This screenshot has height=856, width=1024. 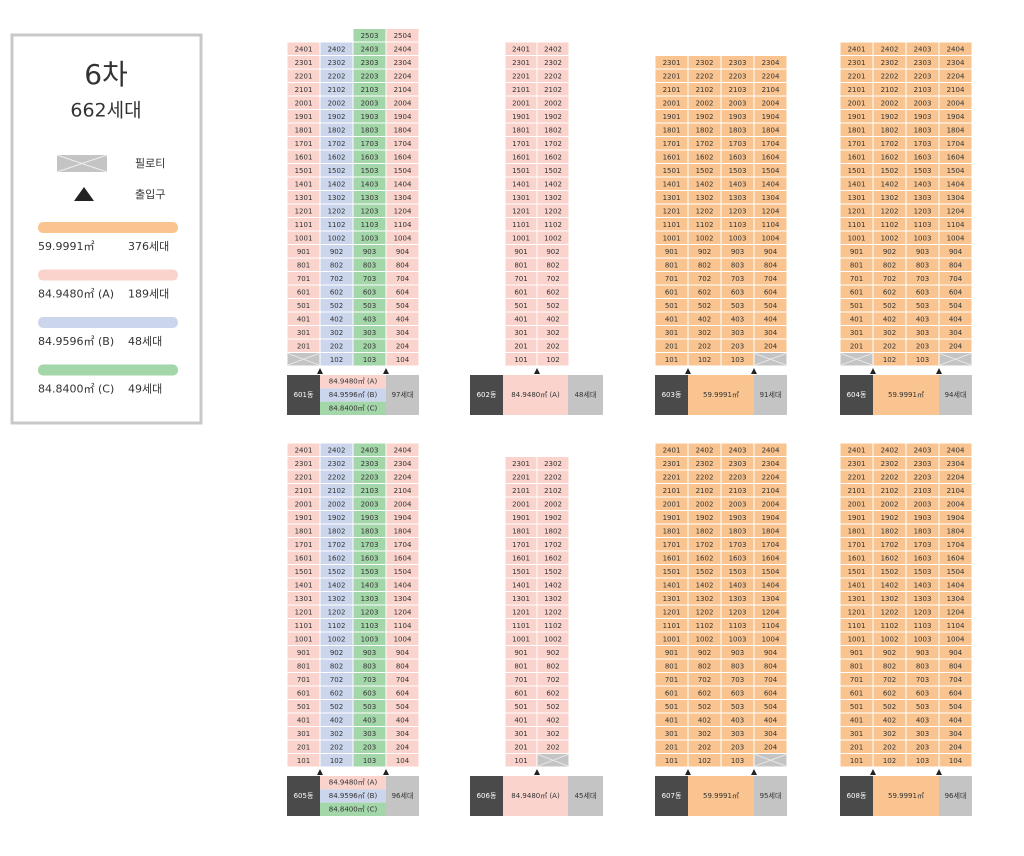 I want to click on unit-number: 501, so click(x=856, y=707).